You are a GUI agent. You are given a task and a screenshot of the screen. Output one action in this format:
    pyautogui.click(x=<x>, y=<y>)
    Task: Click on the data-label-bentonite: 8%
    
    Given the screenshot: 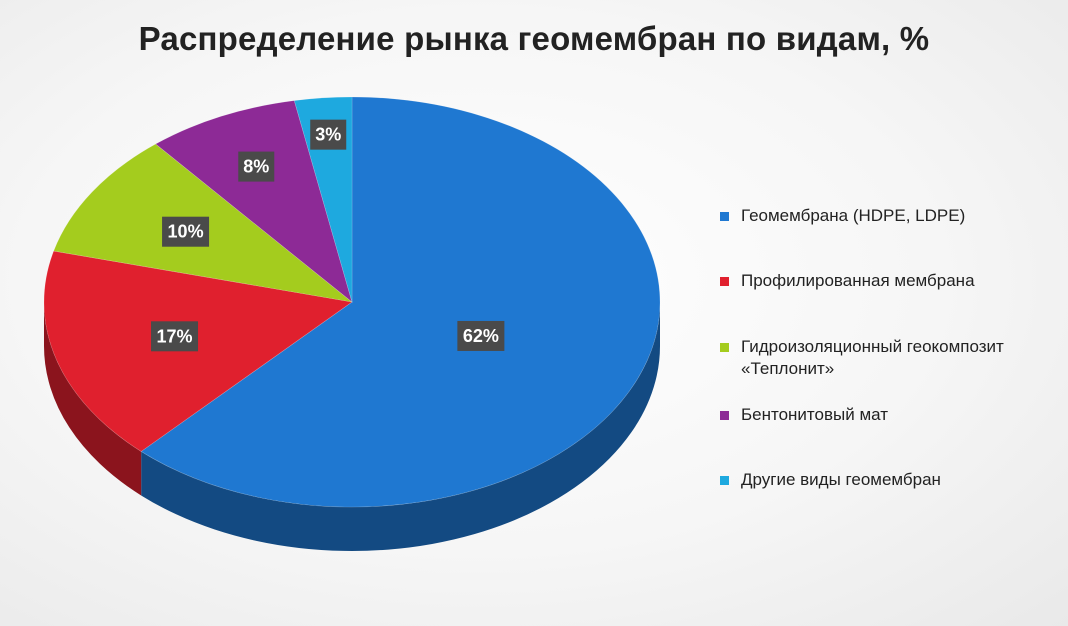 What is the action you would take?
    pyautogui.click(x=256, y=166)
    